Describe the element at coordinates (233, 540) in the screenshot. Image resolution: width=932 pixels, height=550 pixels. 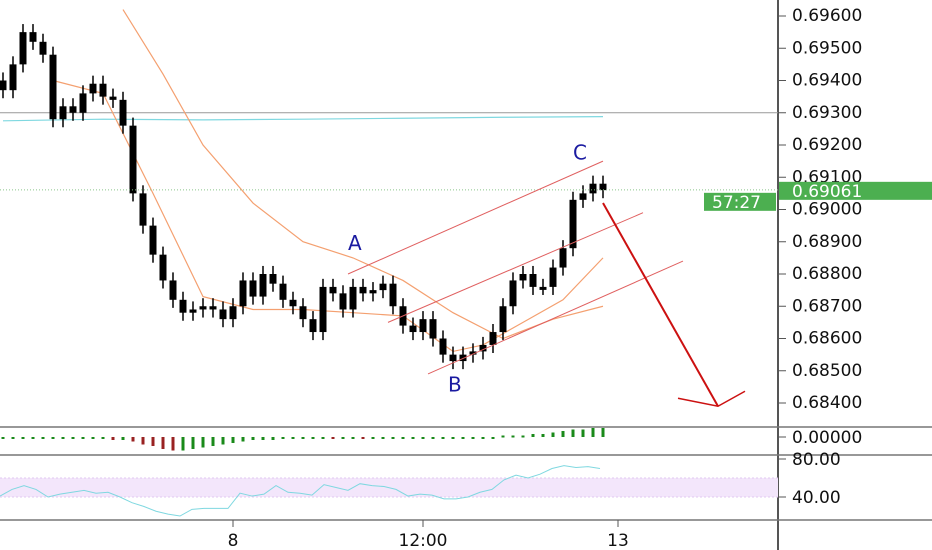
I see `time-tick-label: 8` at that location.